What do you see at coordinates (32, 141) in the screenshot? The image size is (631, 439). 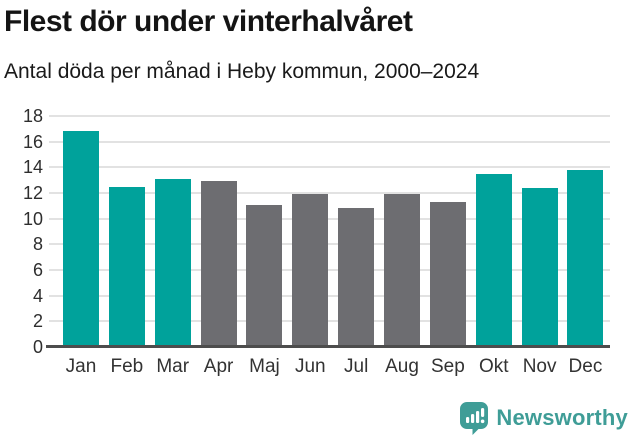 I see `y-tick-label: 16` at bounding box center [32, 141].